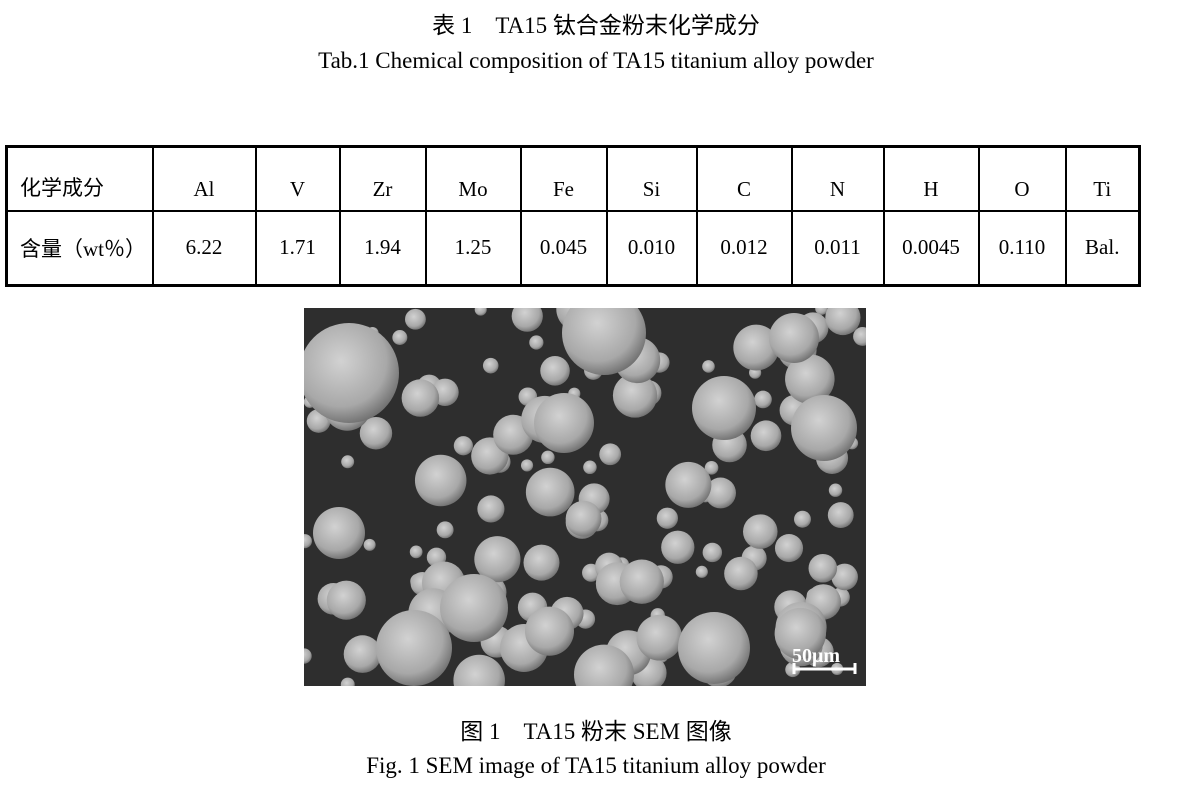  Describe the element at coordinates (1022, 247) in the screenshot. I see `element-value-cell: 0.110` at that location.